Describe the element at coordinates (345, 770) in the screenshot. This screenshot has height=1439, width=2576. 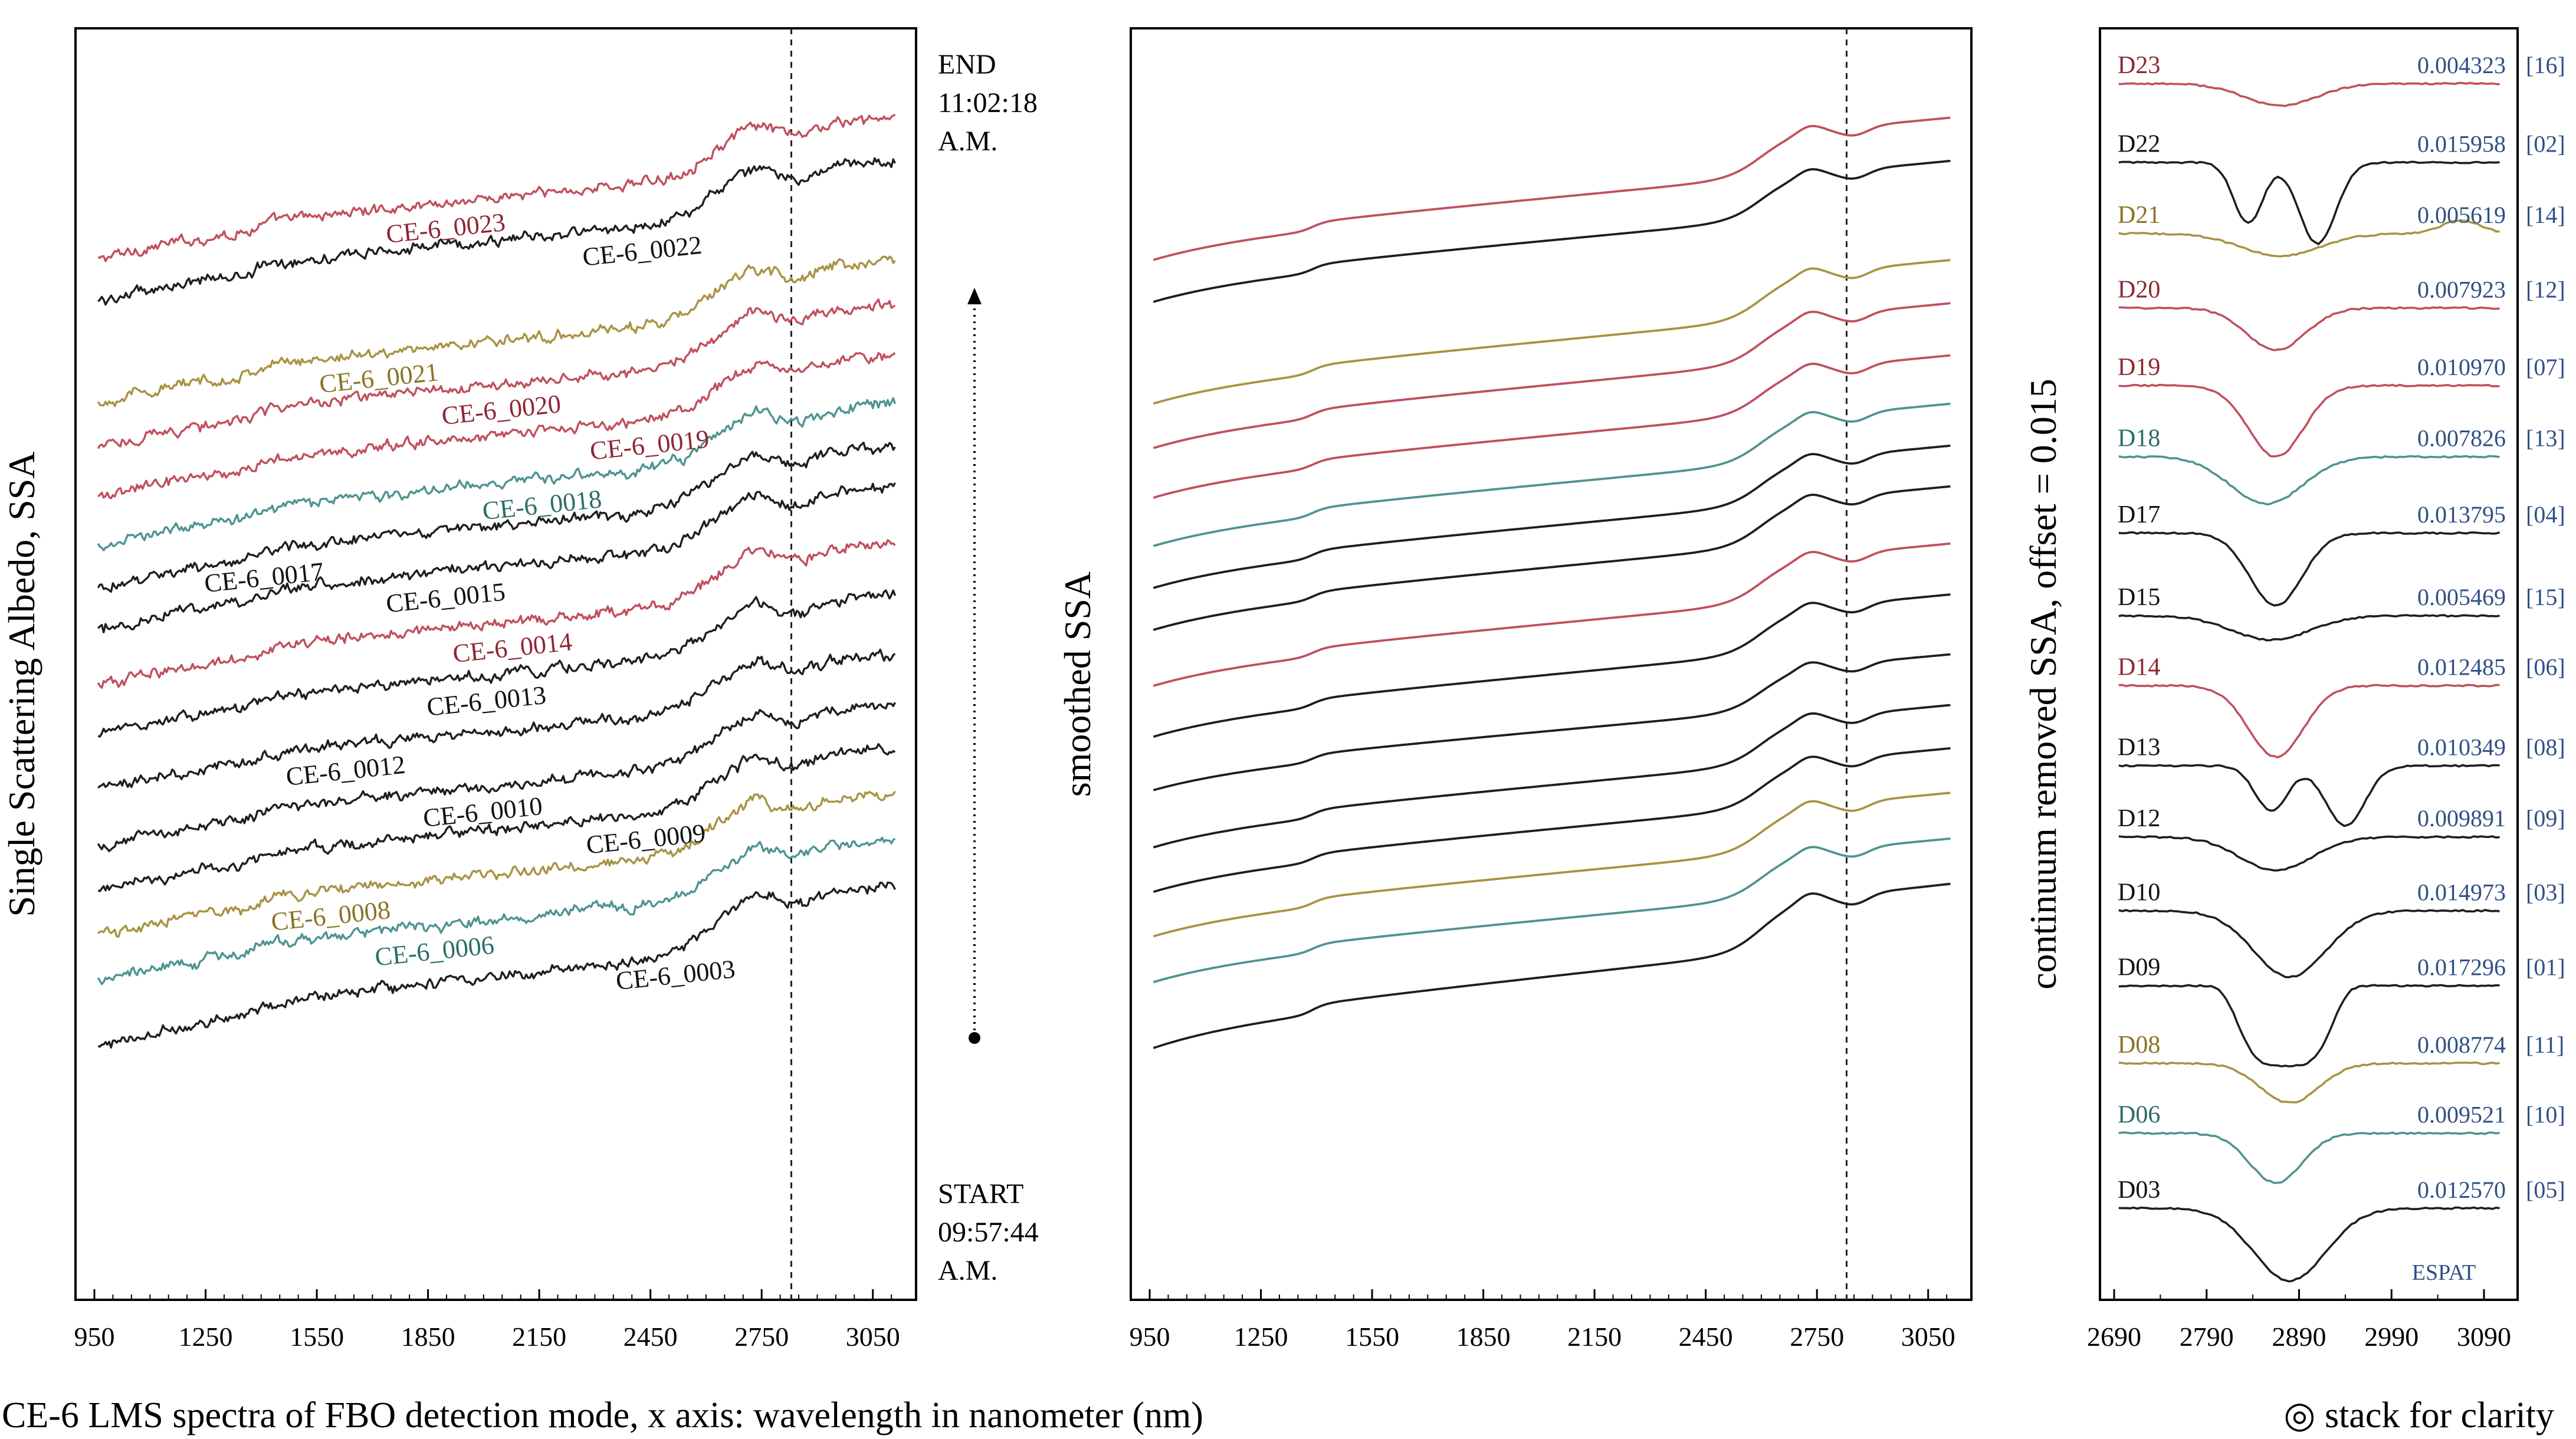
I see `raw-series-label: CE-6_0012` at that location.